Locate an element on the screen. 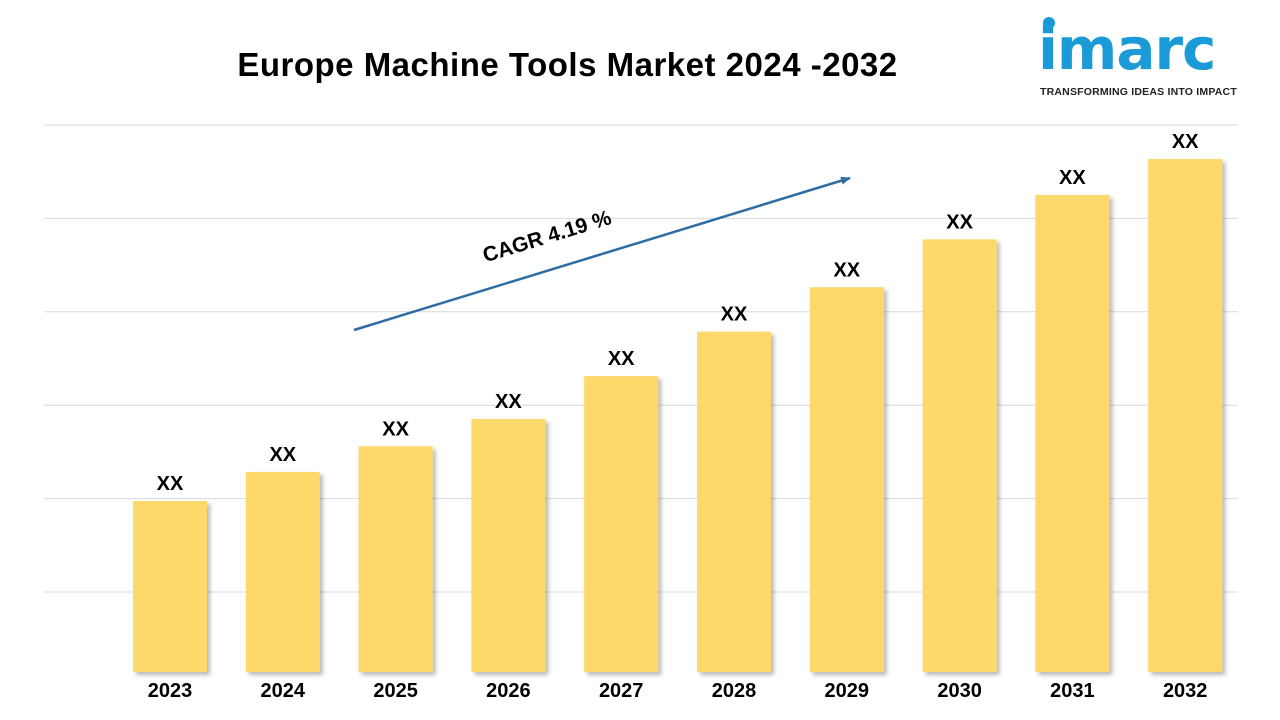 This screenshot has width=1280, height=720. x-tick-label: 2032 is located at coordinates (1185, 691).